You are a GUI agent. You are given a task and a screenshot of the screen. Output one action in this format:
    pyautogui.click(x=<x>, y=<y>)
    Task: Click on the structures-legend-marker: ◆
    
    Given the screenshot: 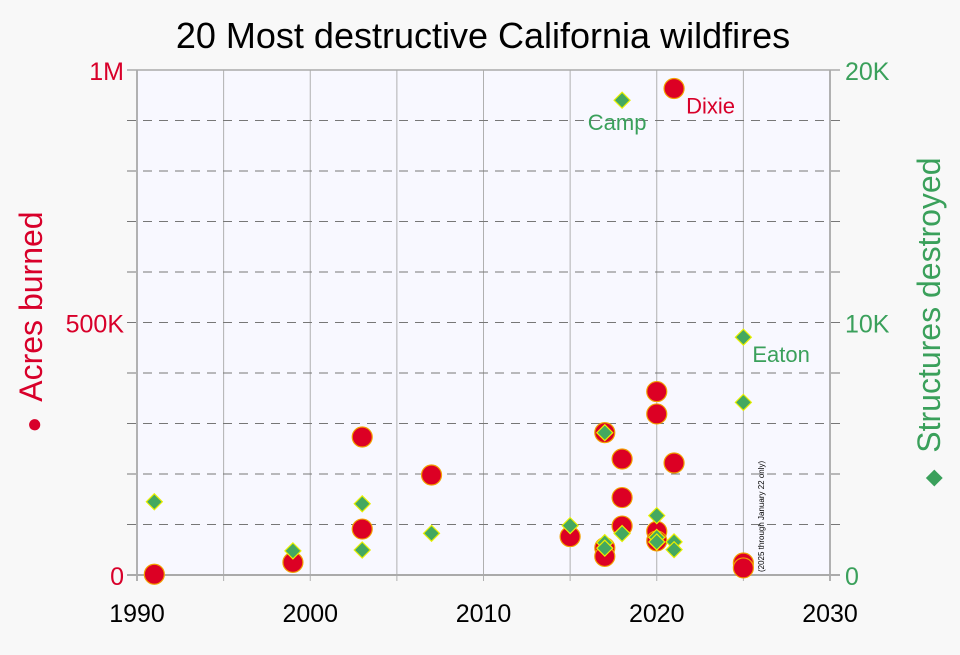 What is the action you would take?
    pyautogui.click(x=932, y=478)
    